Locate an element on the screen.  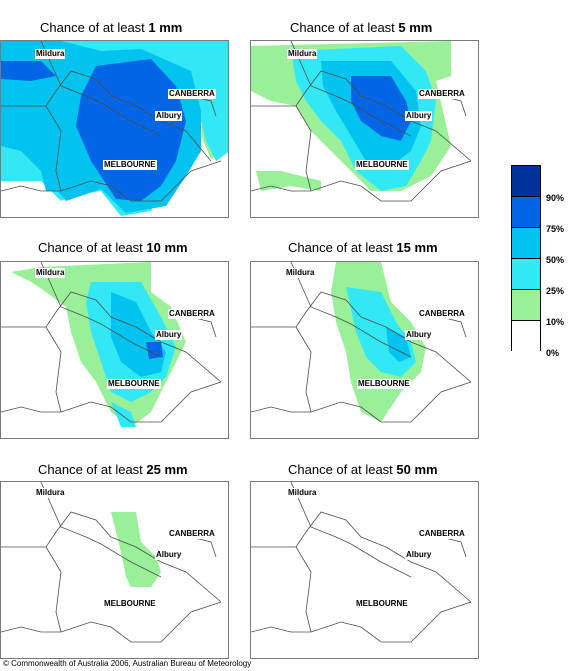
panel-title-15mm: Chance of at least 15 mm is located at coordinates (363, 247).